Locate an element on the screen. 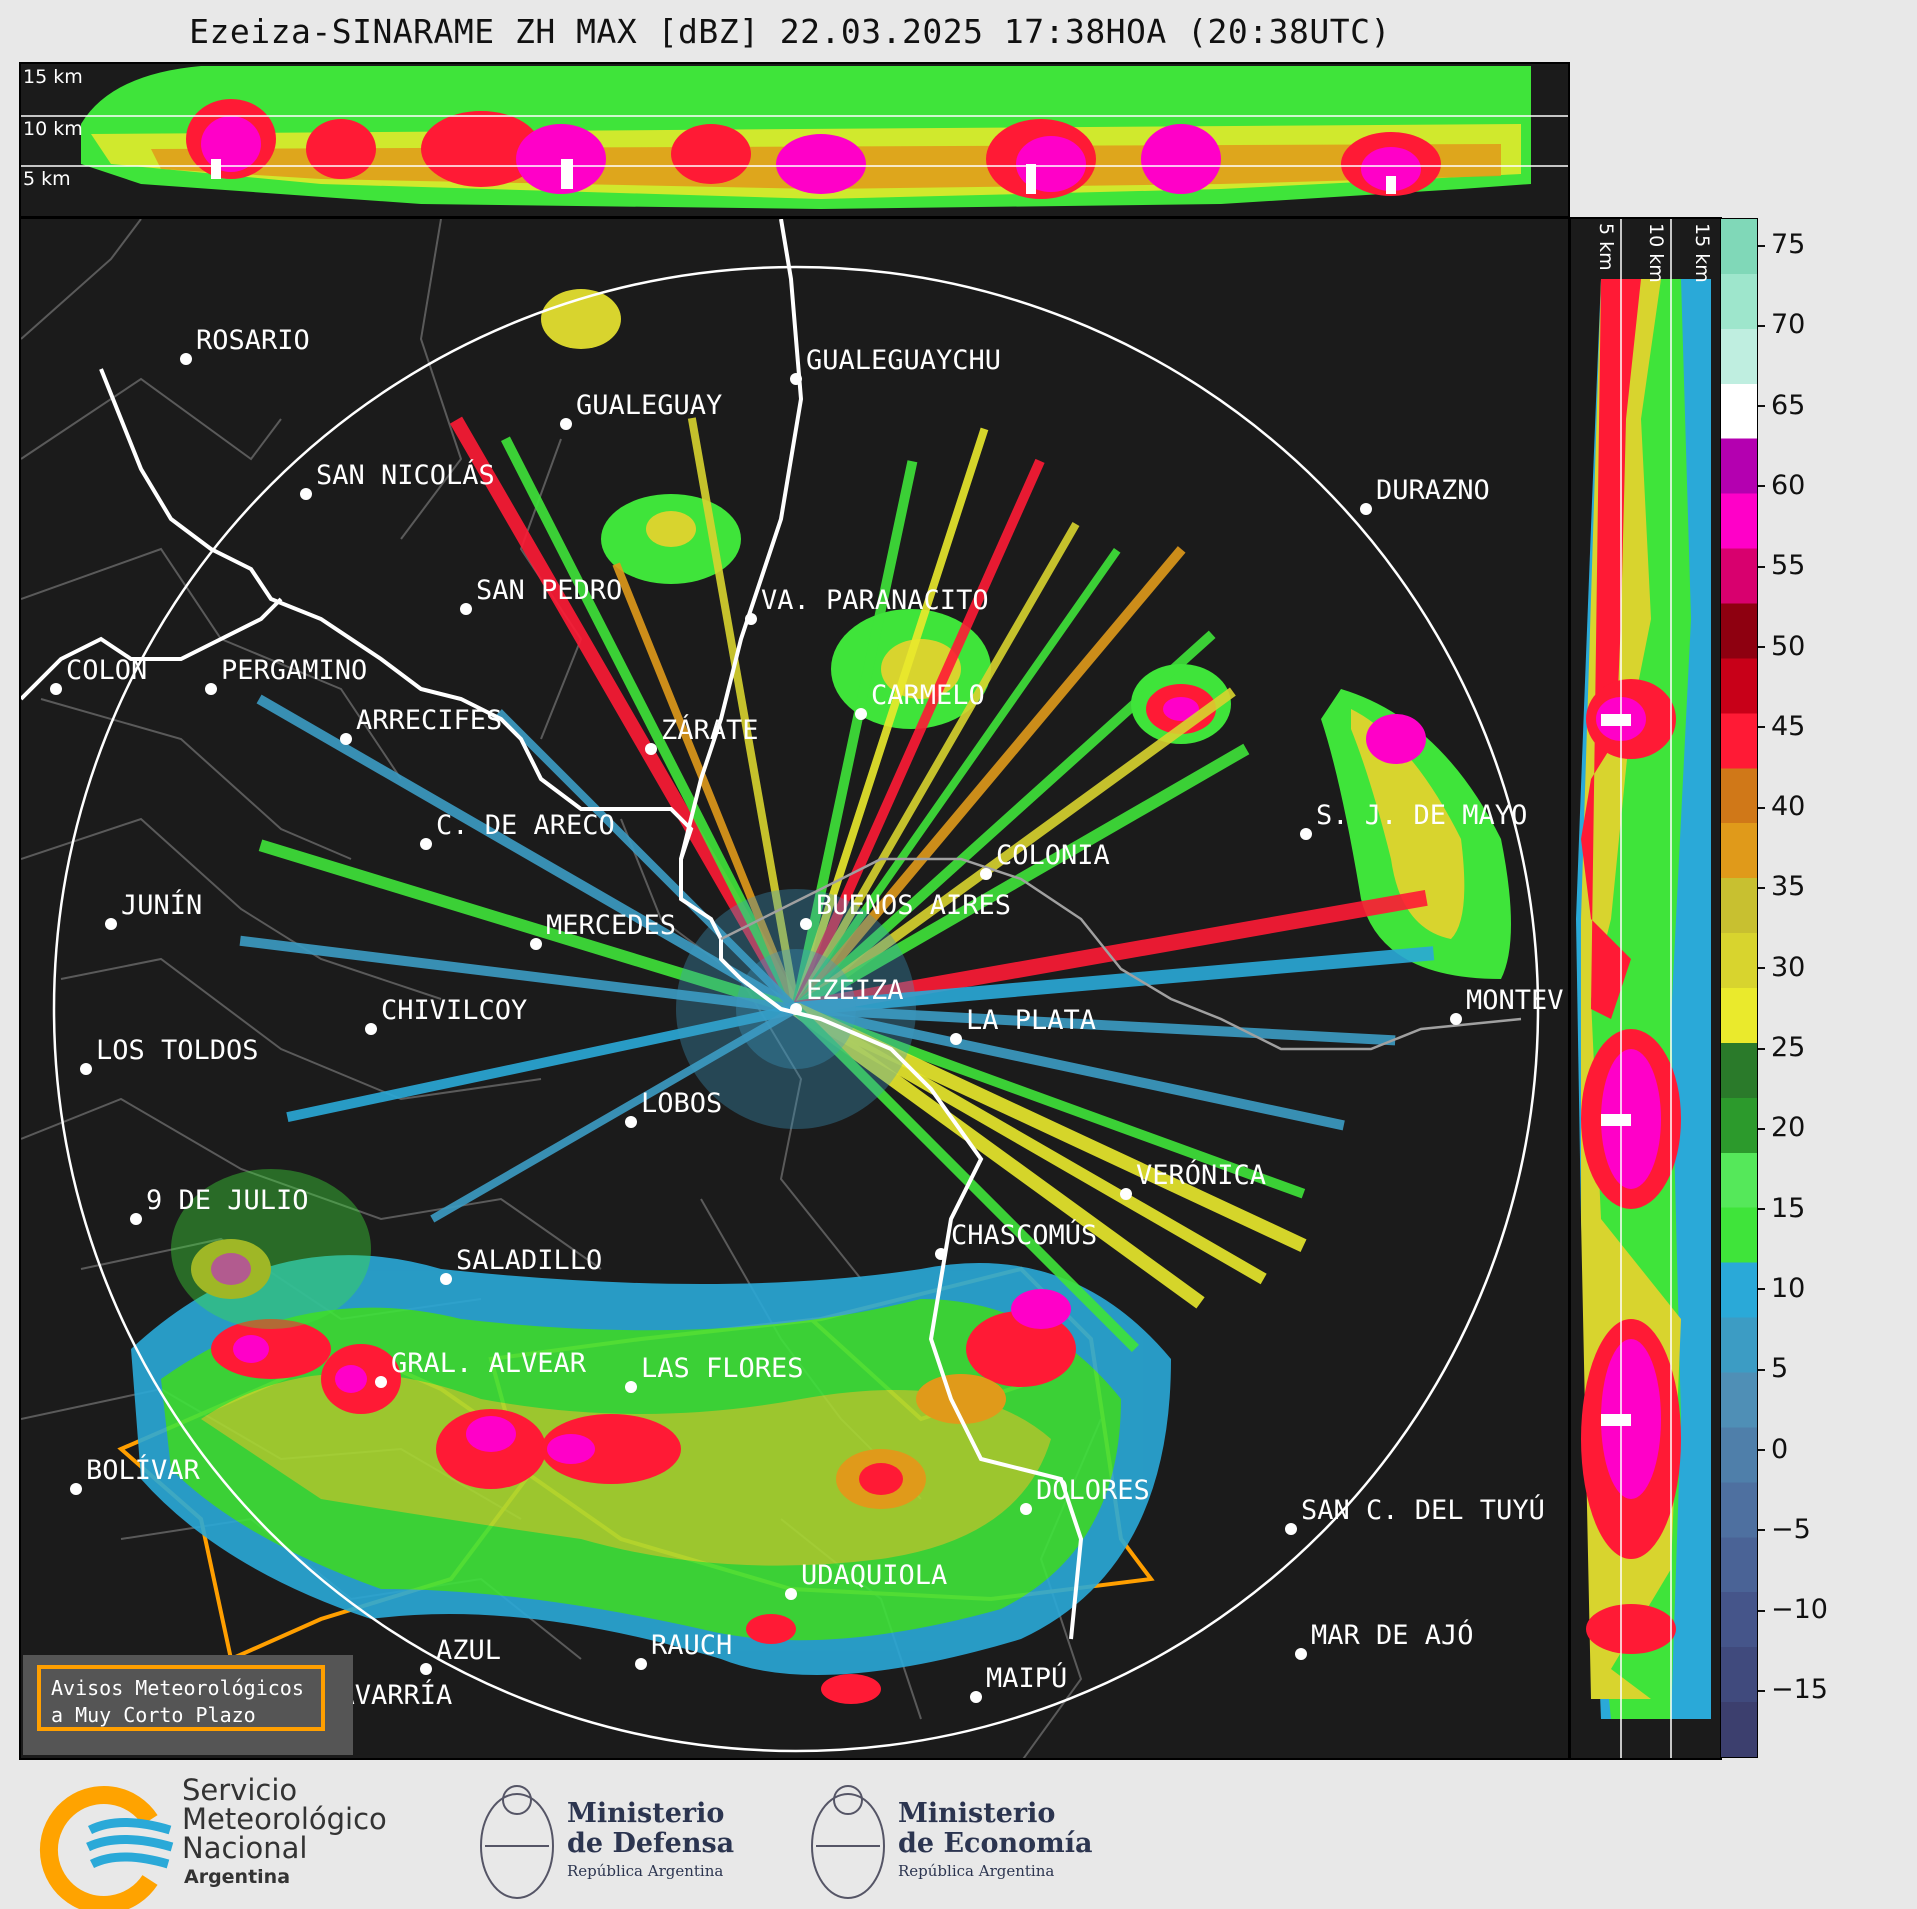 This screenshot has height=1909, width=1917. city-label: MAR DE AJÓ is located at coordinates (1392, 1635).